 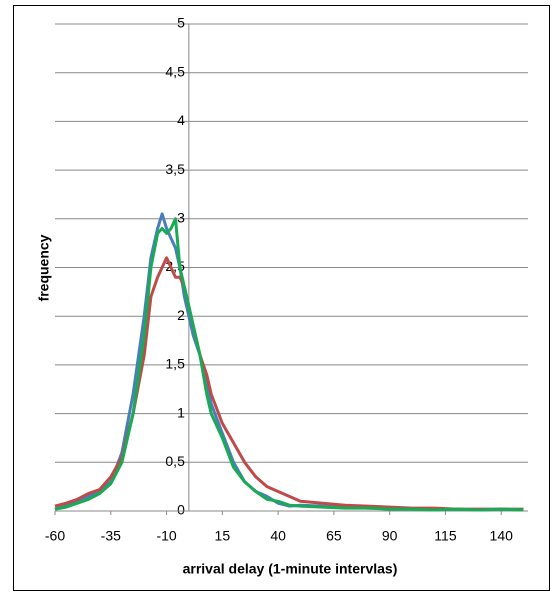 I want to click on y-tick-label: 3, so click(x=181, y=218).